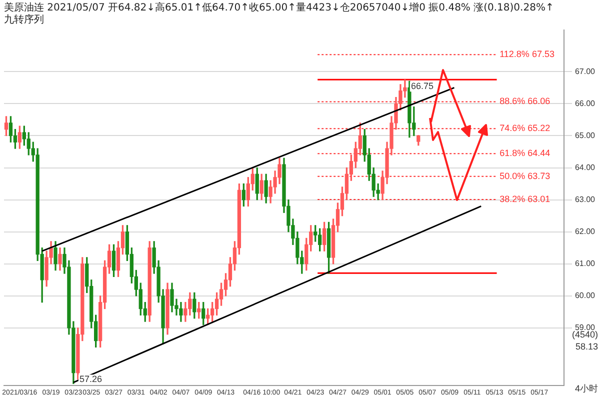  What do you see at coordinates (525, 101) in the screenshot?
I see `ref-line-label: 88.6% 66.06` at bounding box center [525, 101].